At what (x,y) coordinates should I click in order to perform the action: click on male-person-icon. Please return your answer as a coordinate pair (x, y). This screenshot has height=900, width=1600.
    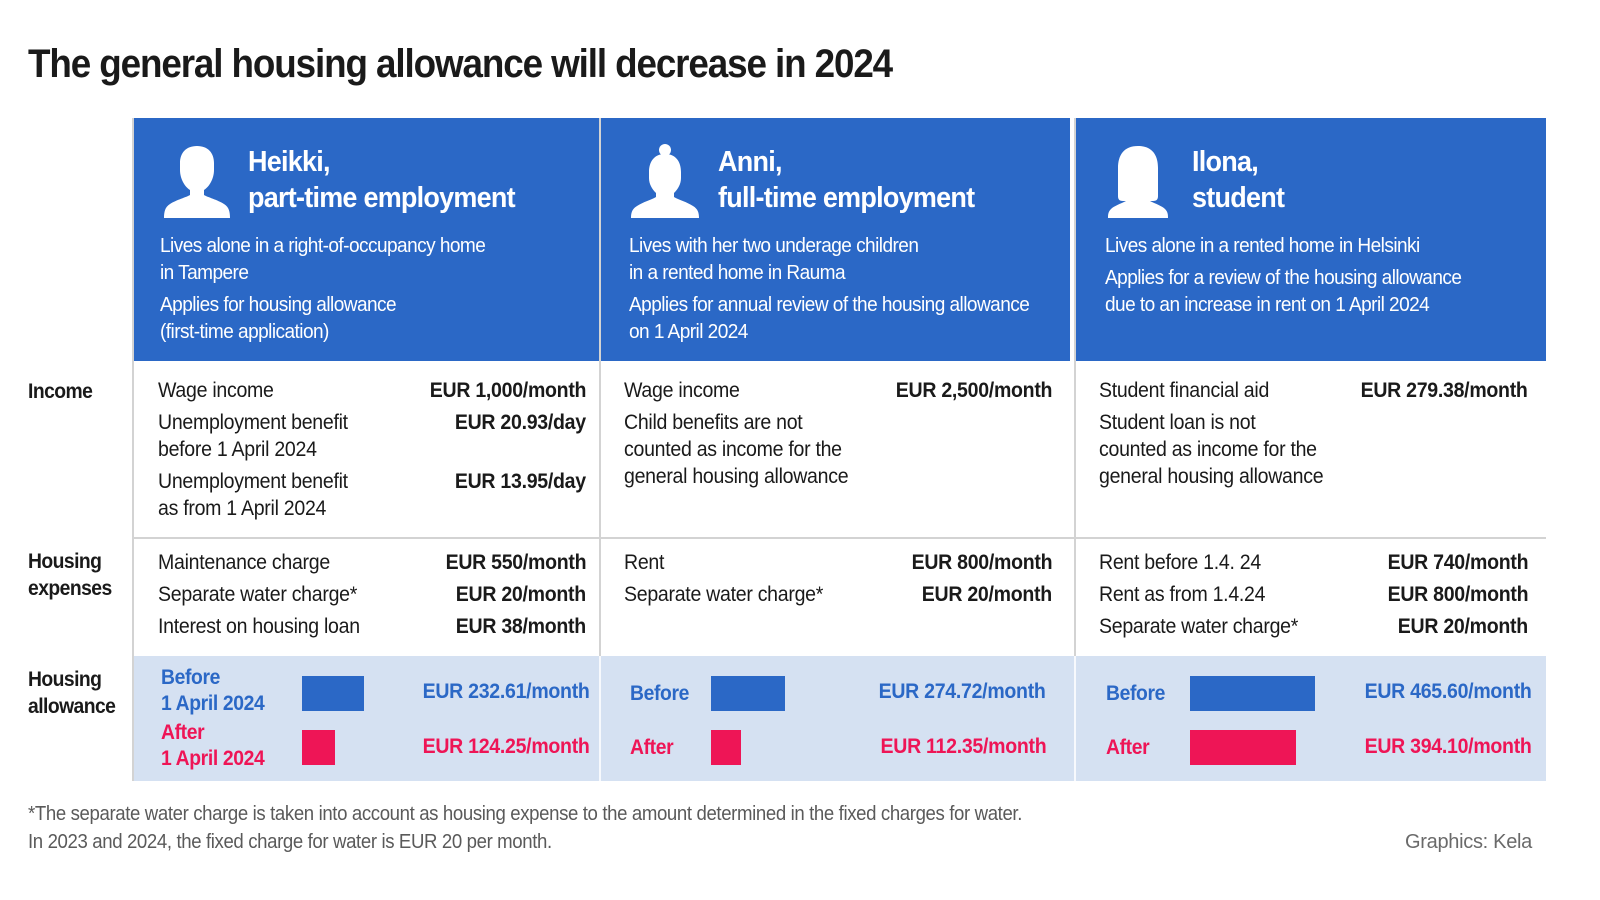
    Looking at the image, I should click on (197, 181).